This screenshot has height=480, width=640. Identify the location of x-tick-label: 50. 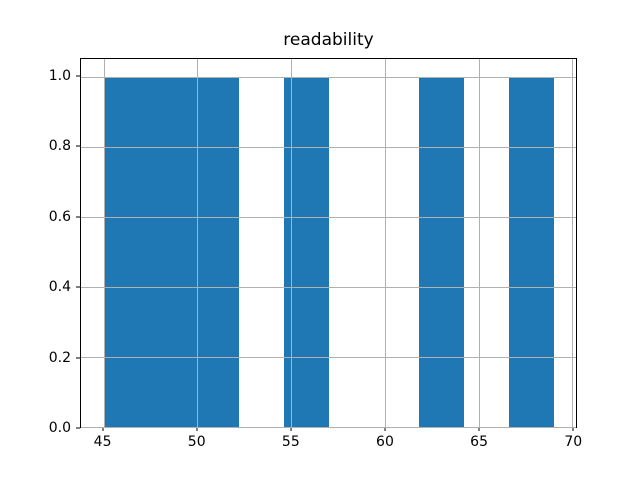
(196, 442).